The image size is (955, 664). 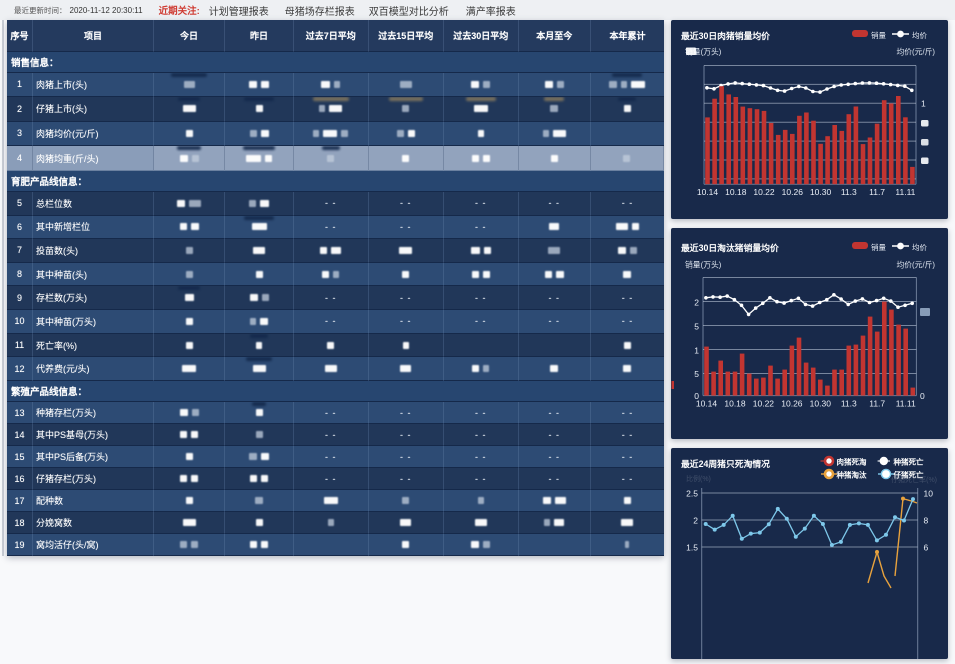 What do you see at coordinates (908, 462) in the screenshot?
I see `svg-text: 种猪死亡` at bounding box center [908, 462].